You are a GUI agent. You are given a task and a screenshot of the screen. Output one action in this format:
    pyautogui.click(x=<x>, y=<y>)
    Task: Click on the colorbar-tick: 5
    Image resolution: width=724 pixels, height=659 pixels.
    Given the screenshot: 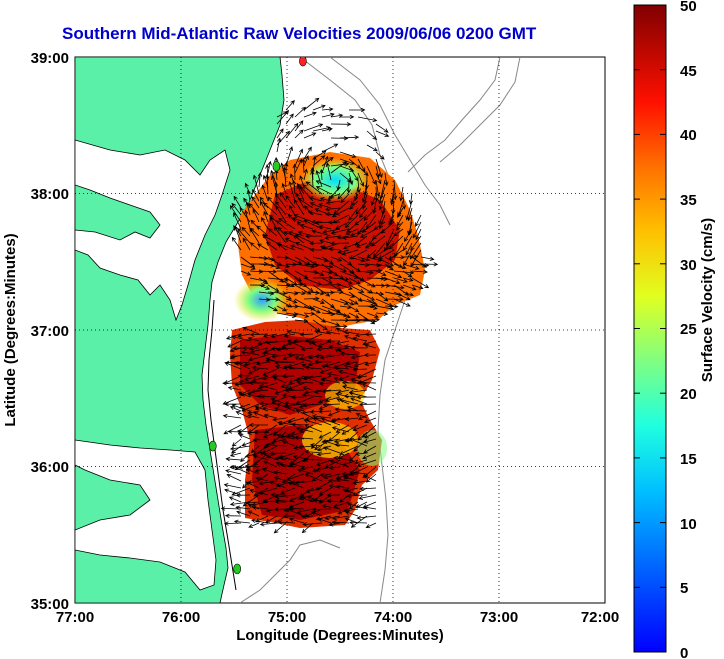 What is the action you would take?
    pyautogui.click(x=684, y=588)
    